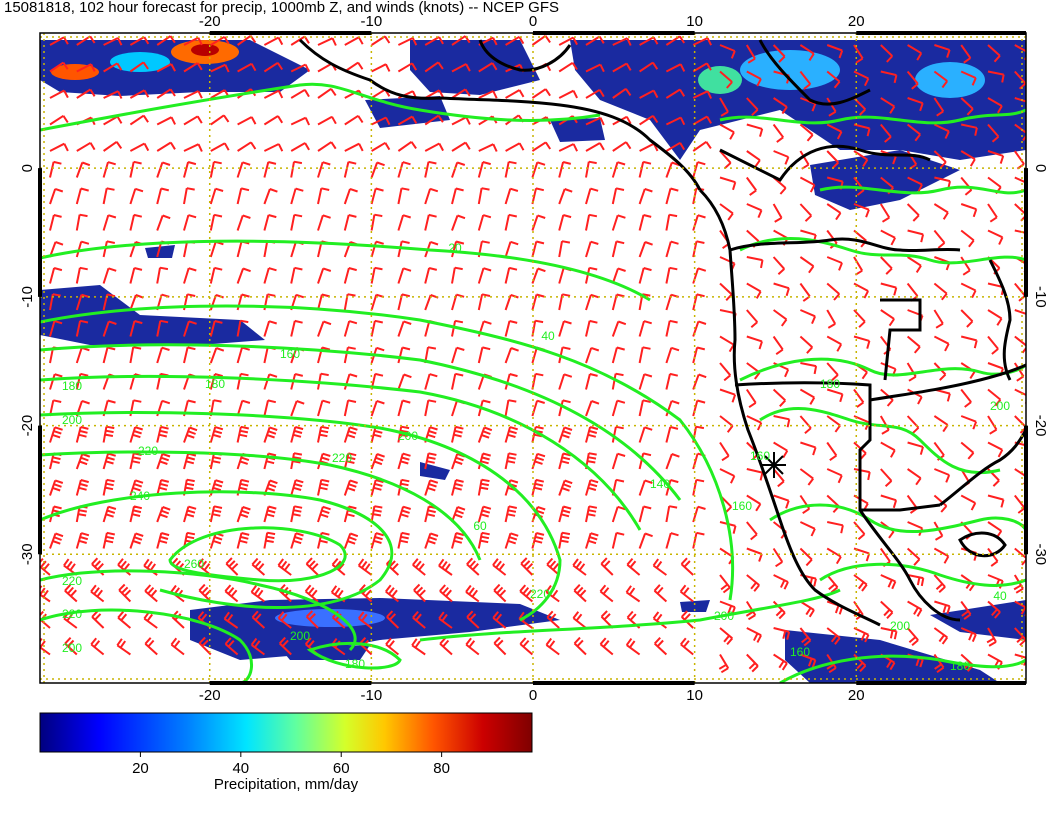 This screenshot has width=1056, height=816. Describe the element at coordinates (1040, 426) in the screenshot. I see `lat-label-right: -20` at that location.